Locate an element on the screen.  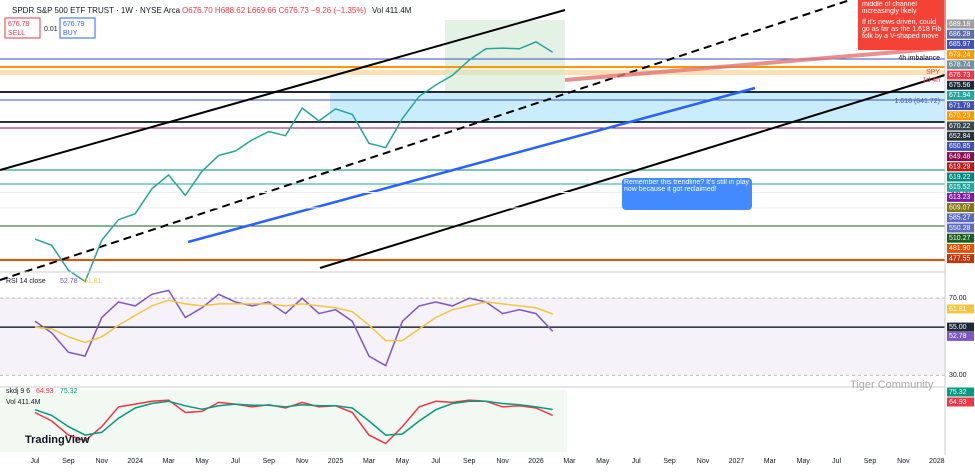
price-label: 671.79 is located at coordinates (960, 105).